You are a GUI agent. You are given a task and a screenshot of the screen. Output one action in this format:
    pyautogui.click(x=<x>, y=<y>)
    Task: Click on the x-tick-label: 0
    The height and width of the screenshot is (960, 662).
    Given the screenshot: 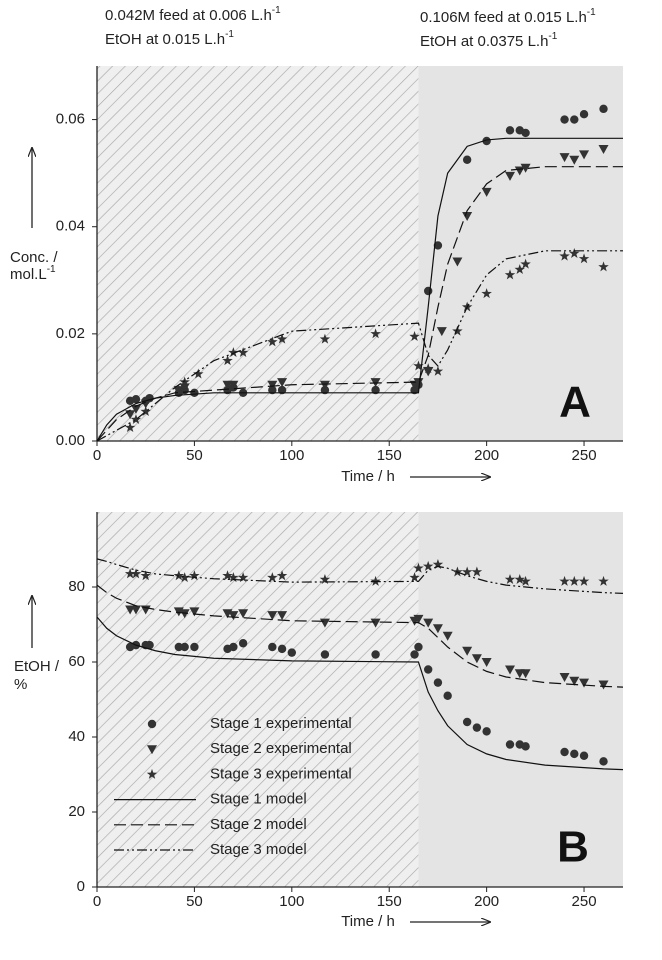 What is the action you would take?
    pyautogui.click(x=97, y=901)
    